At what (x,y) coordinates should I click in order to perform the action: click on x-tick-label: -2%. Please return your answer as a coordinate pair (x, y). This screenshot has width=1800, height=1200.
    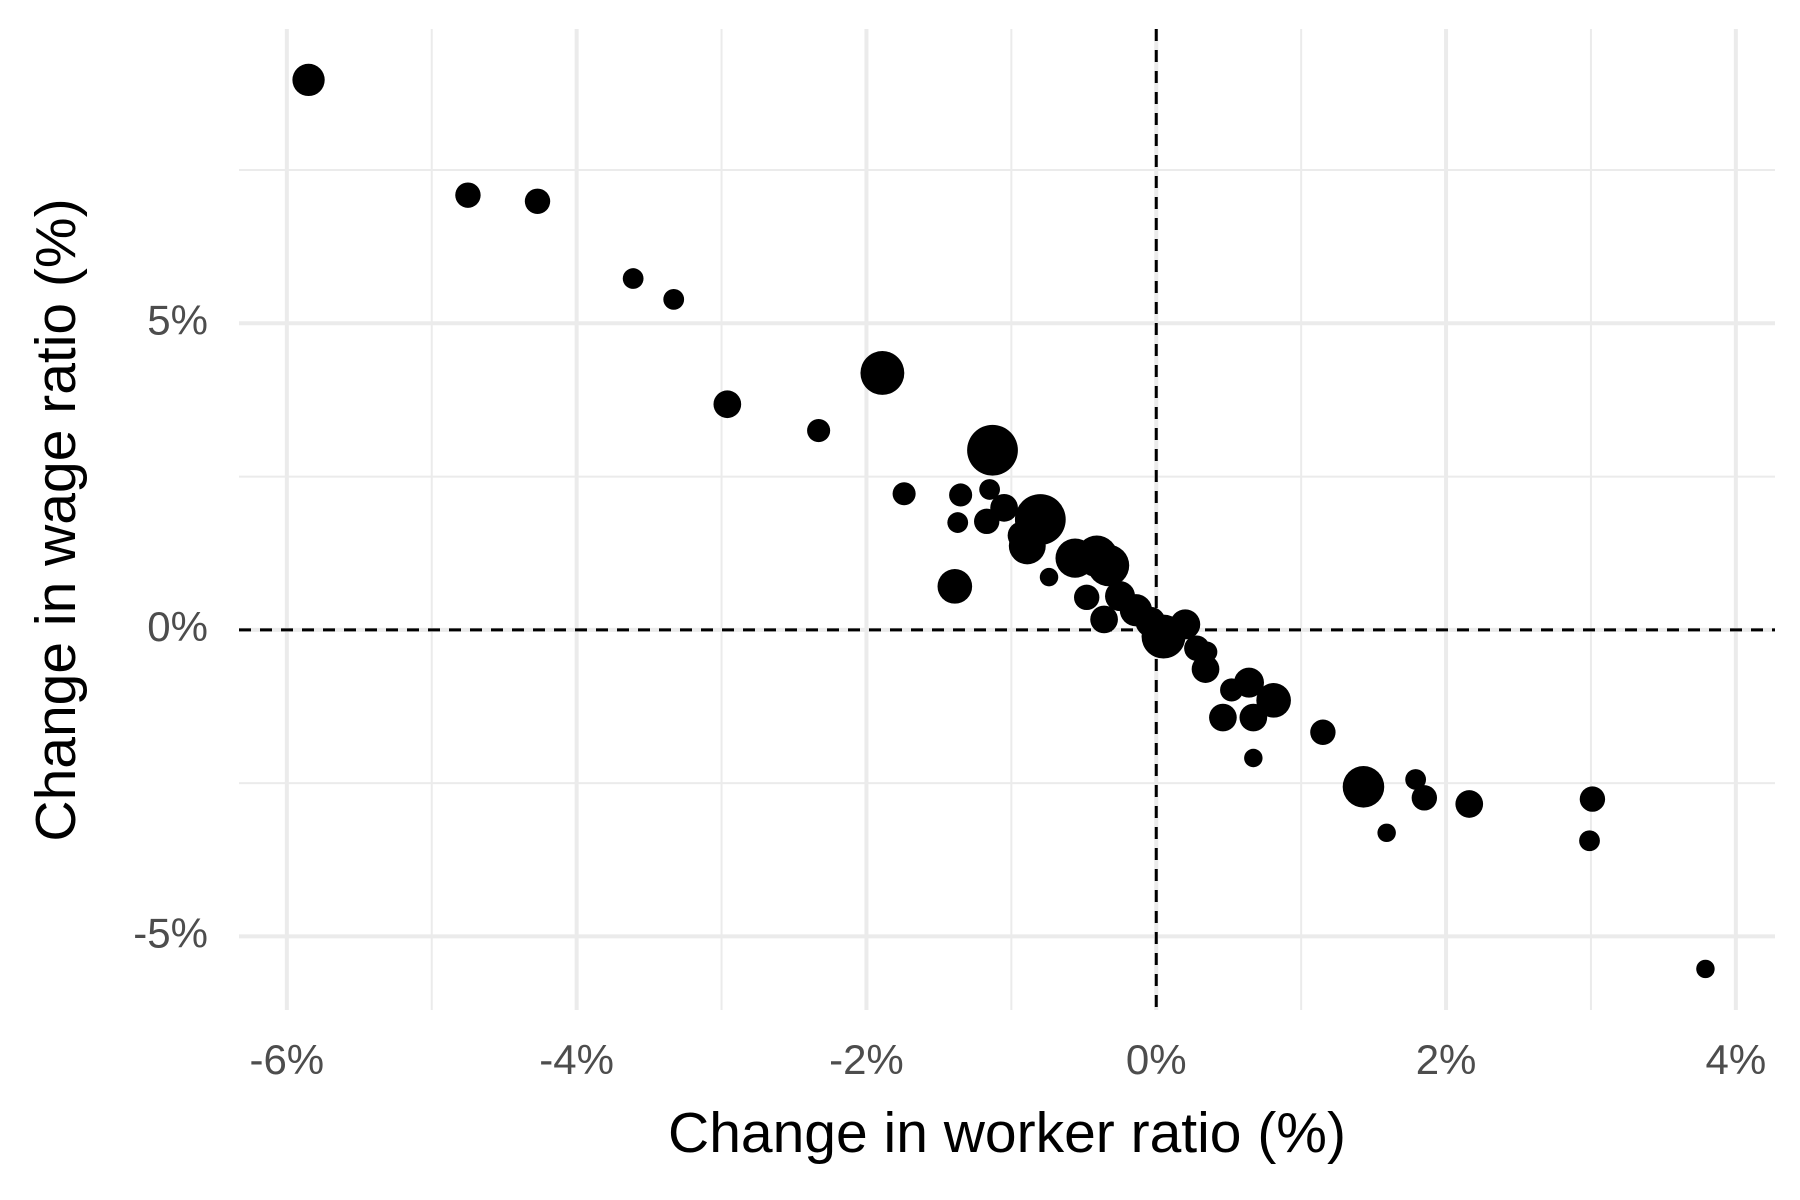
    Looking at the image, I should click on (866, 1059).